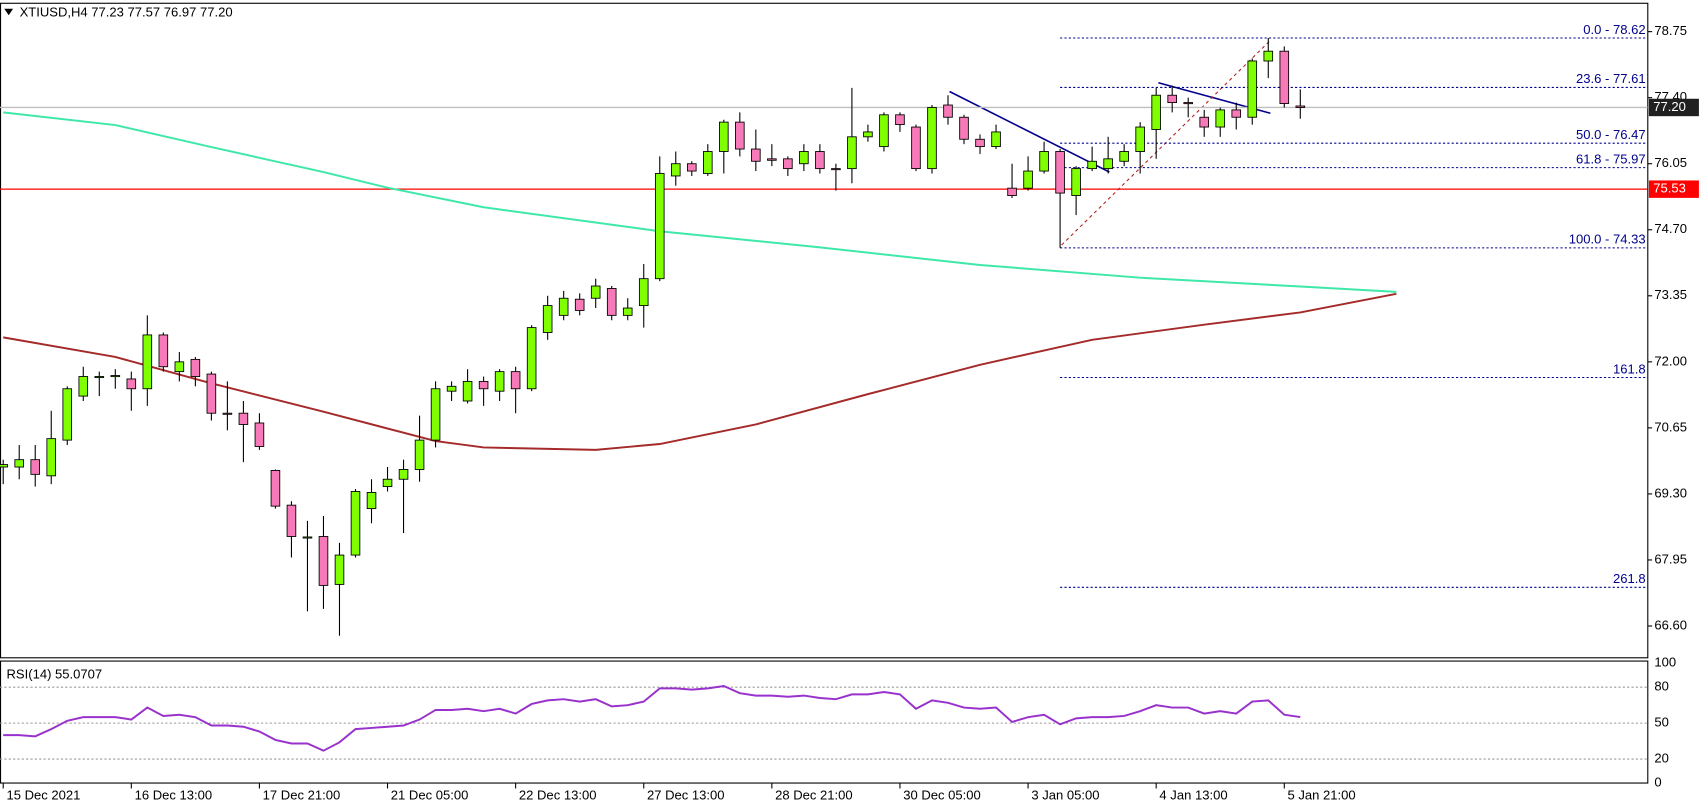 The height and width of the screenshot is (807, 1700). Describe the element at coordinates (1193, 795) in the screenshot. I see `x-tick-label: 4 Jan 13:00` at that location.